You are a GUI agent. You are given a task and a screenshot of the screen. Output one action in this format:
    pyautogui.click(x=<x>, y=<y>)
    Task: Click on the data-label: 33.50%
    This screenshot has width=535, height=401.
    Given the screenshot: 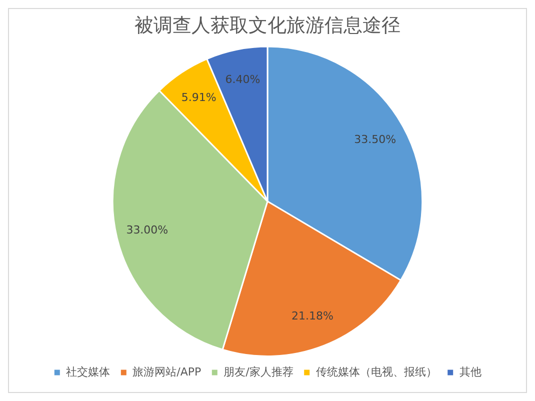 What is the action you would take?
    pyautogui.click(x=375, y=139)
    